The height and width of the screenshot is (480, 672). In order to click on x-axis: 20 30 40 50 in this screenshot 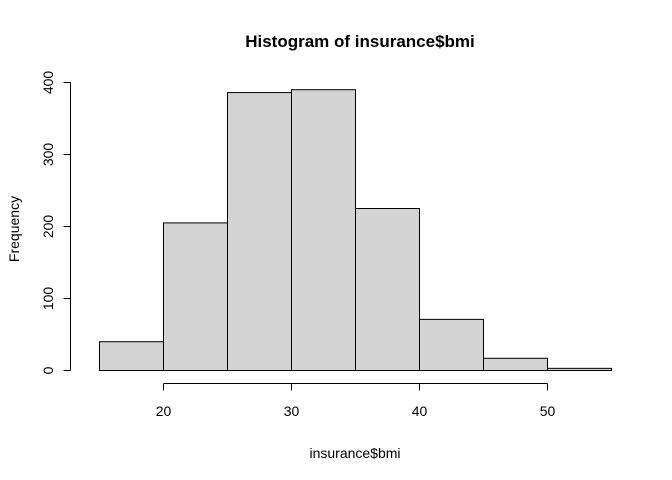, I will do `click(356, 401)`.